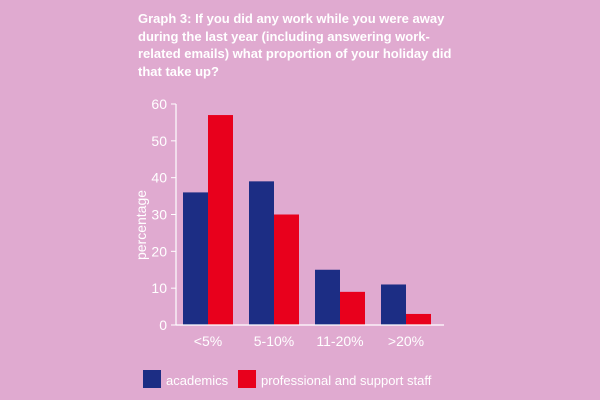 This screenshot has height=400, width=600. Describe the element at coordinates (141, 225) in the screenshot. I see `y-axis-label: percentage` at that location.